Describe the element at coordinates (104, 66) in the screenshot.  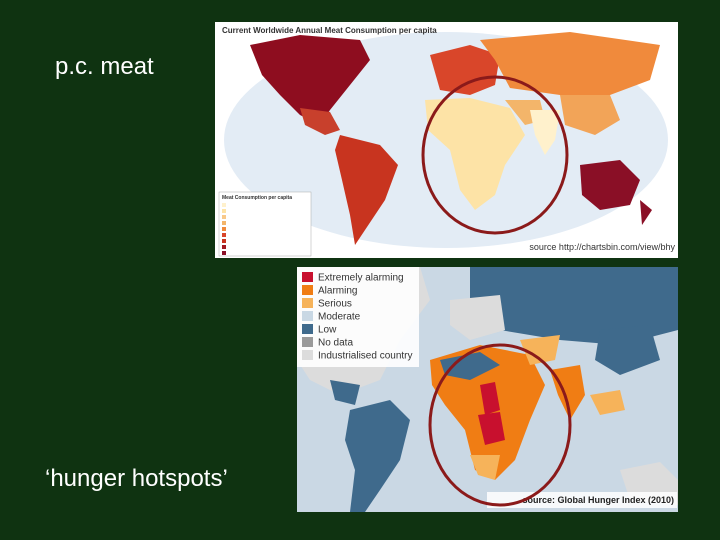
I see `slide-label: p.c. meat` at that location.